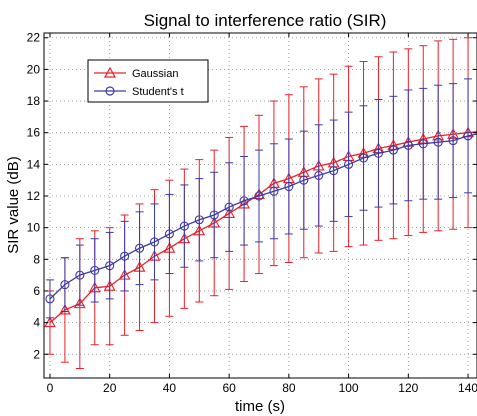 This screenshot has width=477, height=416. I want to click on y-tick-label: 6, so click(36, 291).